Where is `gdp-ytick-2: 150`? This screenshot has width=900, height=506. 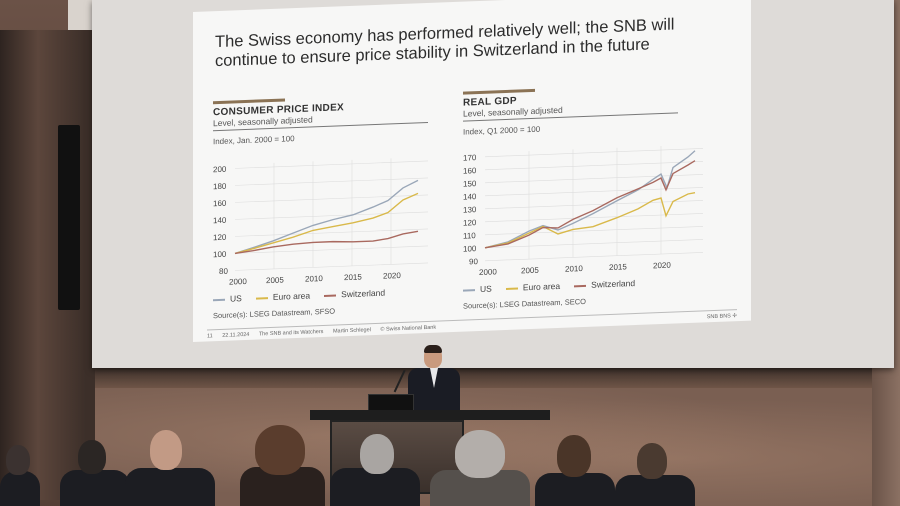 gdp-ytick-2: 150 is located at coordinates (470, 184).